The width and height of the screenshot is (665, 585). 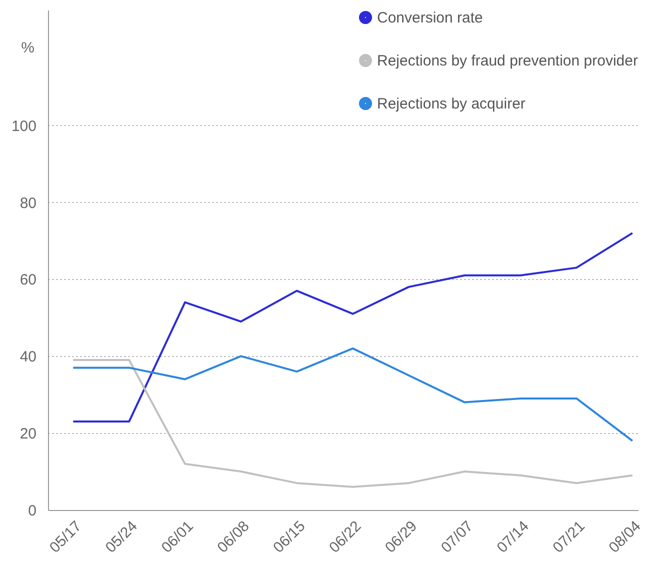 I want to click on y-axis-title: %, so click(x=27, y=48).